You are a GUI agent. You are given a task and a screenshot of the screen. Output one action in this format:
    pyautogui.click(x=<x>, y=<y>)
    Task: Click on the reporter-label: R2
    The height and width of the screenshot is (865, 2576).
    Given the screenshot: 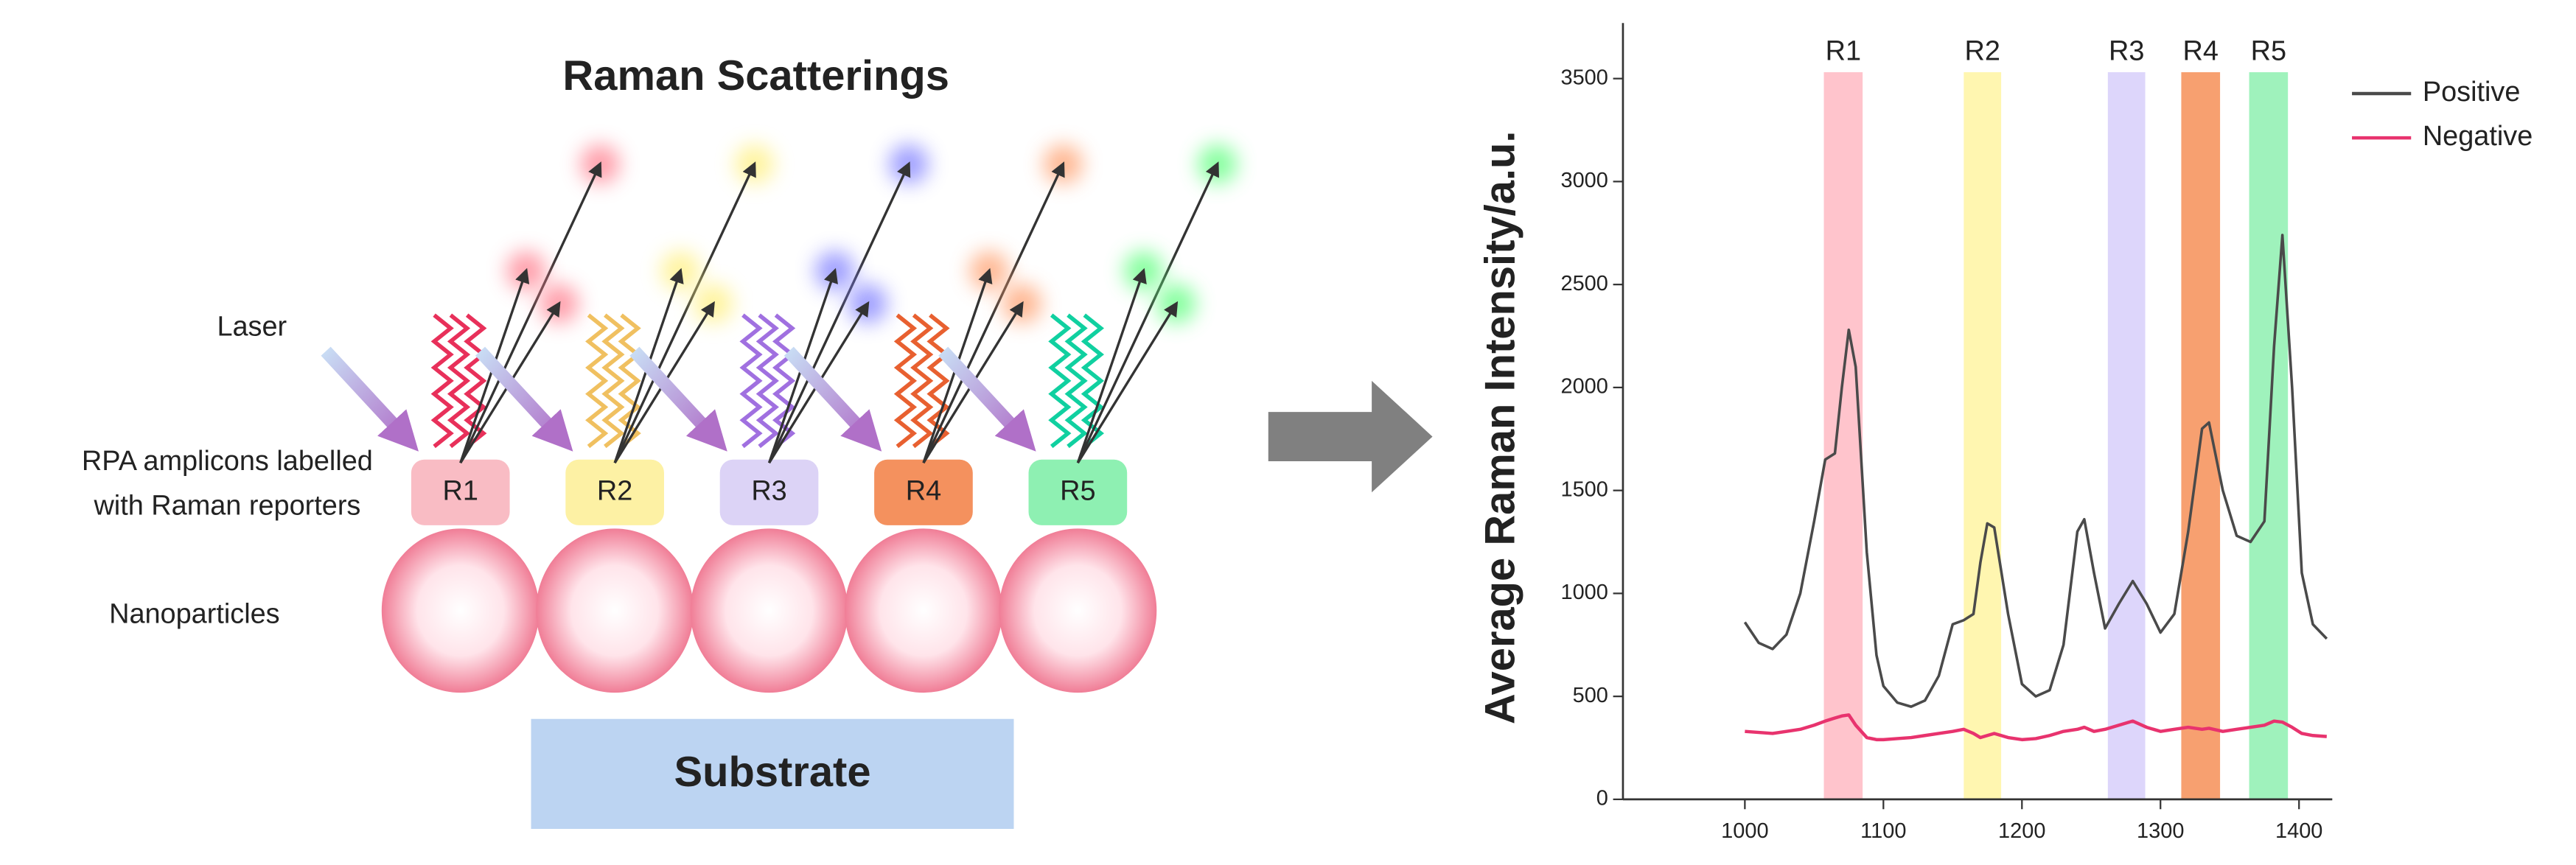 What is the action you would take?
    pyautogui.click(x=614, y=490)
    